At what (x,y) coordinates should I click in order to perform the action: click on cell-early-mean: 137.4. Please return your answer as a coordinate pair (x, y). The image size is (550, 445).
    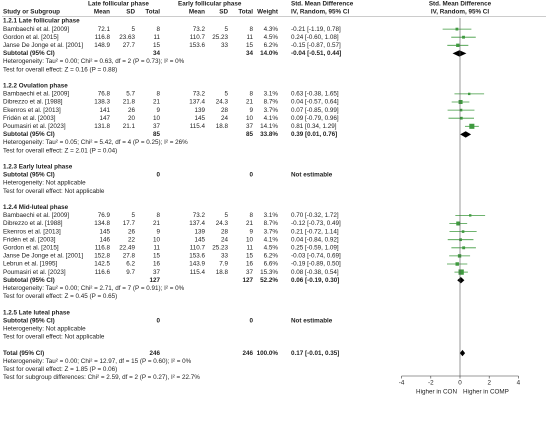
    Looking at the image, I should click on (197, 102).